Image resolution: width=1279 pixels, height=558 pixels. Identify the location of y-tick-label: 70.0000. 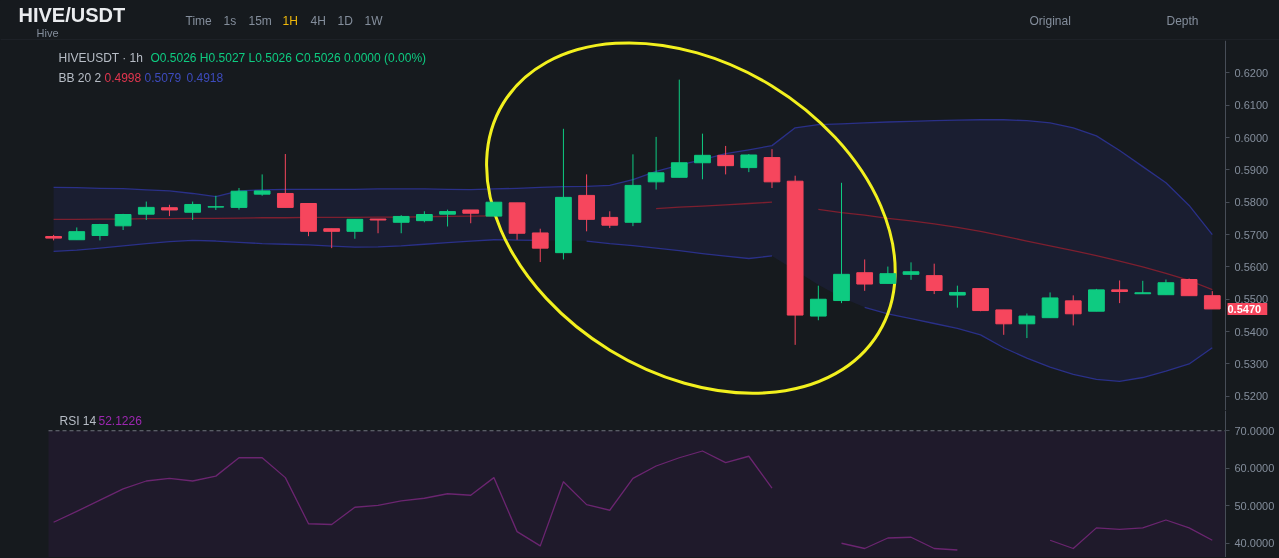
(1254, 430).